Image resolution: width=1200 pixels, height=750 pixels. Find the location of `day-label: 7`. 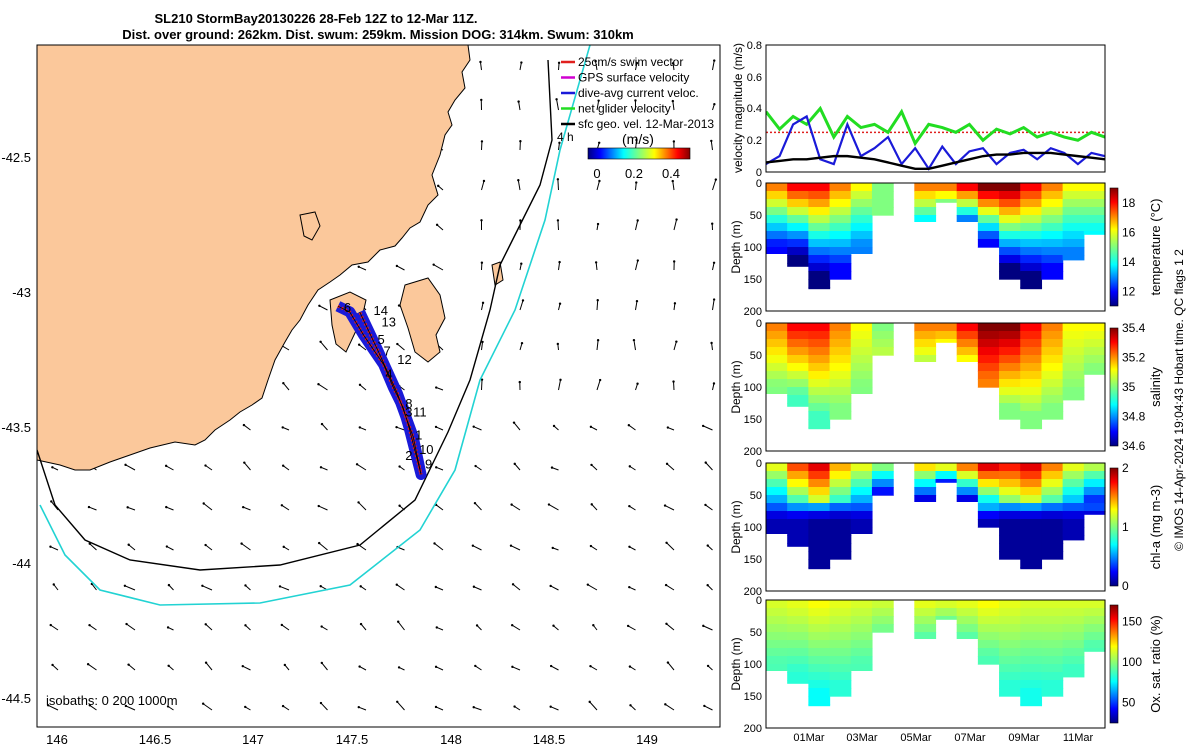

day-label: 7 is located at coordinates (386, 351).